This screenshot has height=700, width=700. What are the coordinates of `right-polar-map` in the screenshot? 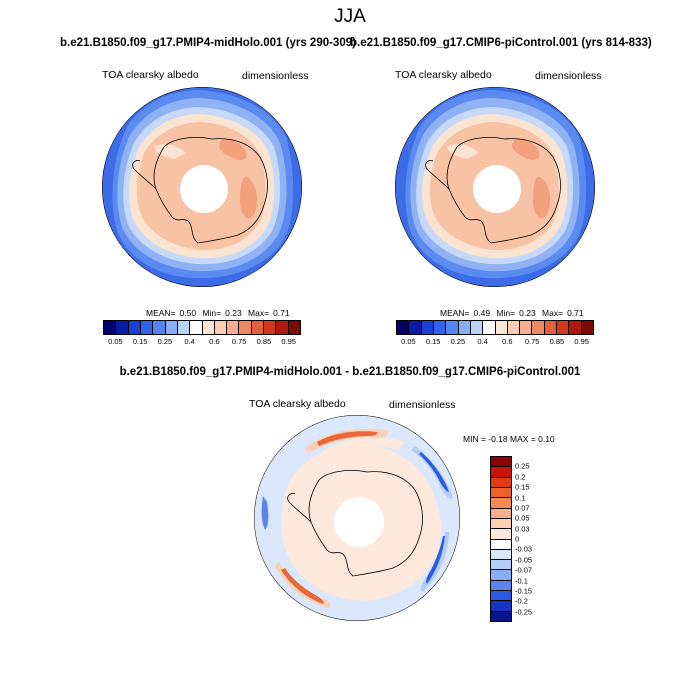 It's located at (495, 187).